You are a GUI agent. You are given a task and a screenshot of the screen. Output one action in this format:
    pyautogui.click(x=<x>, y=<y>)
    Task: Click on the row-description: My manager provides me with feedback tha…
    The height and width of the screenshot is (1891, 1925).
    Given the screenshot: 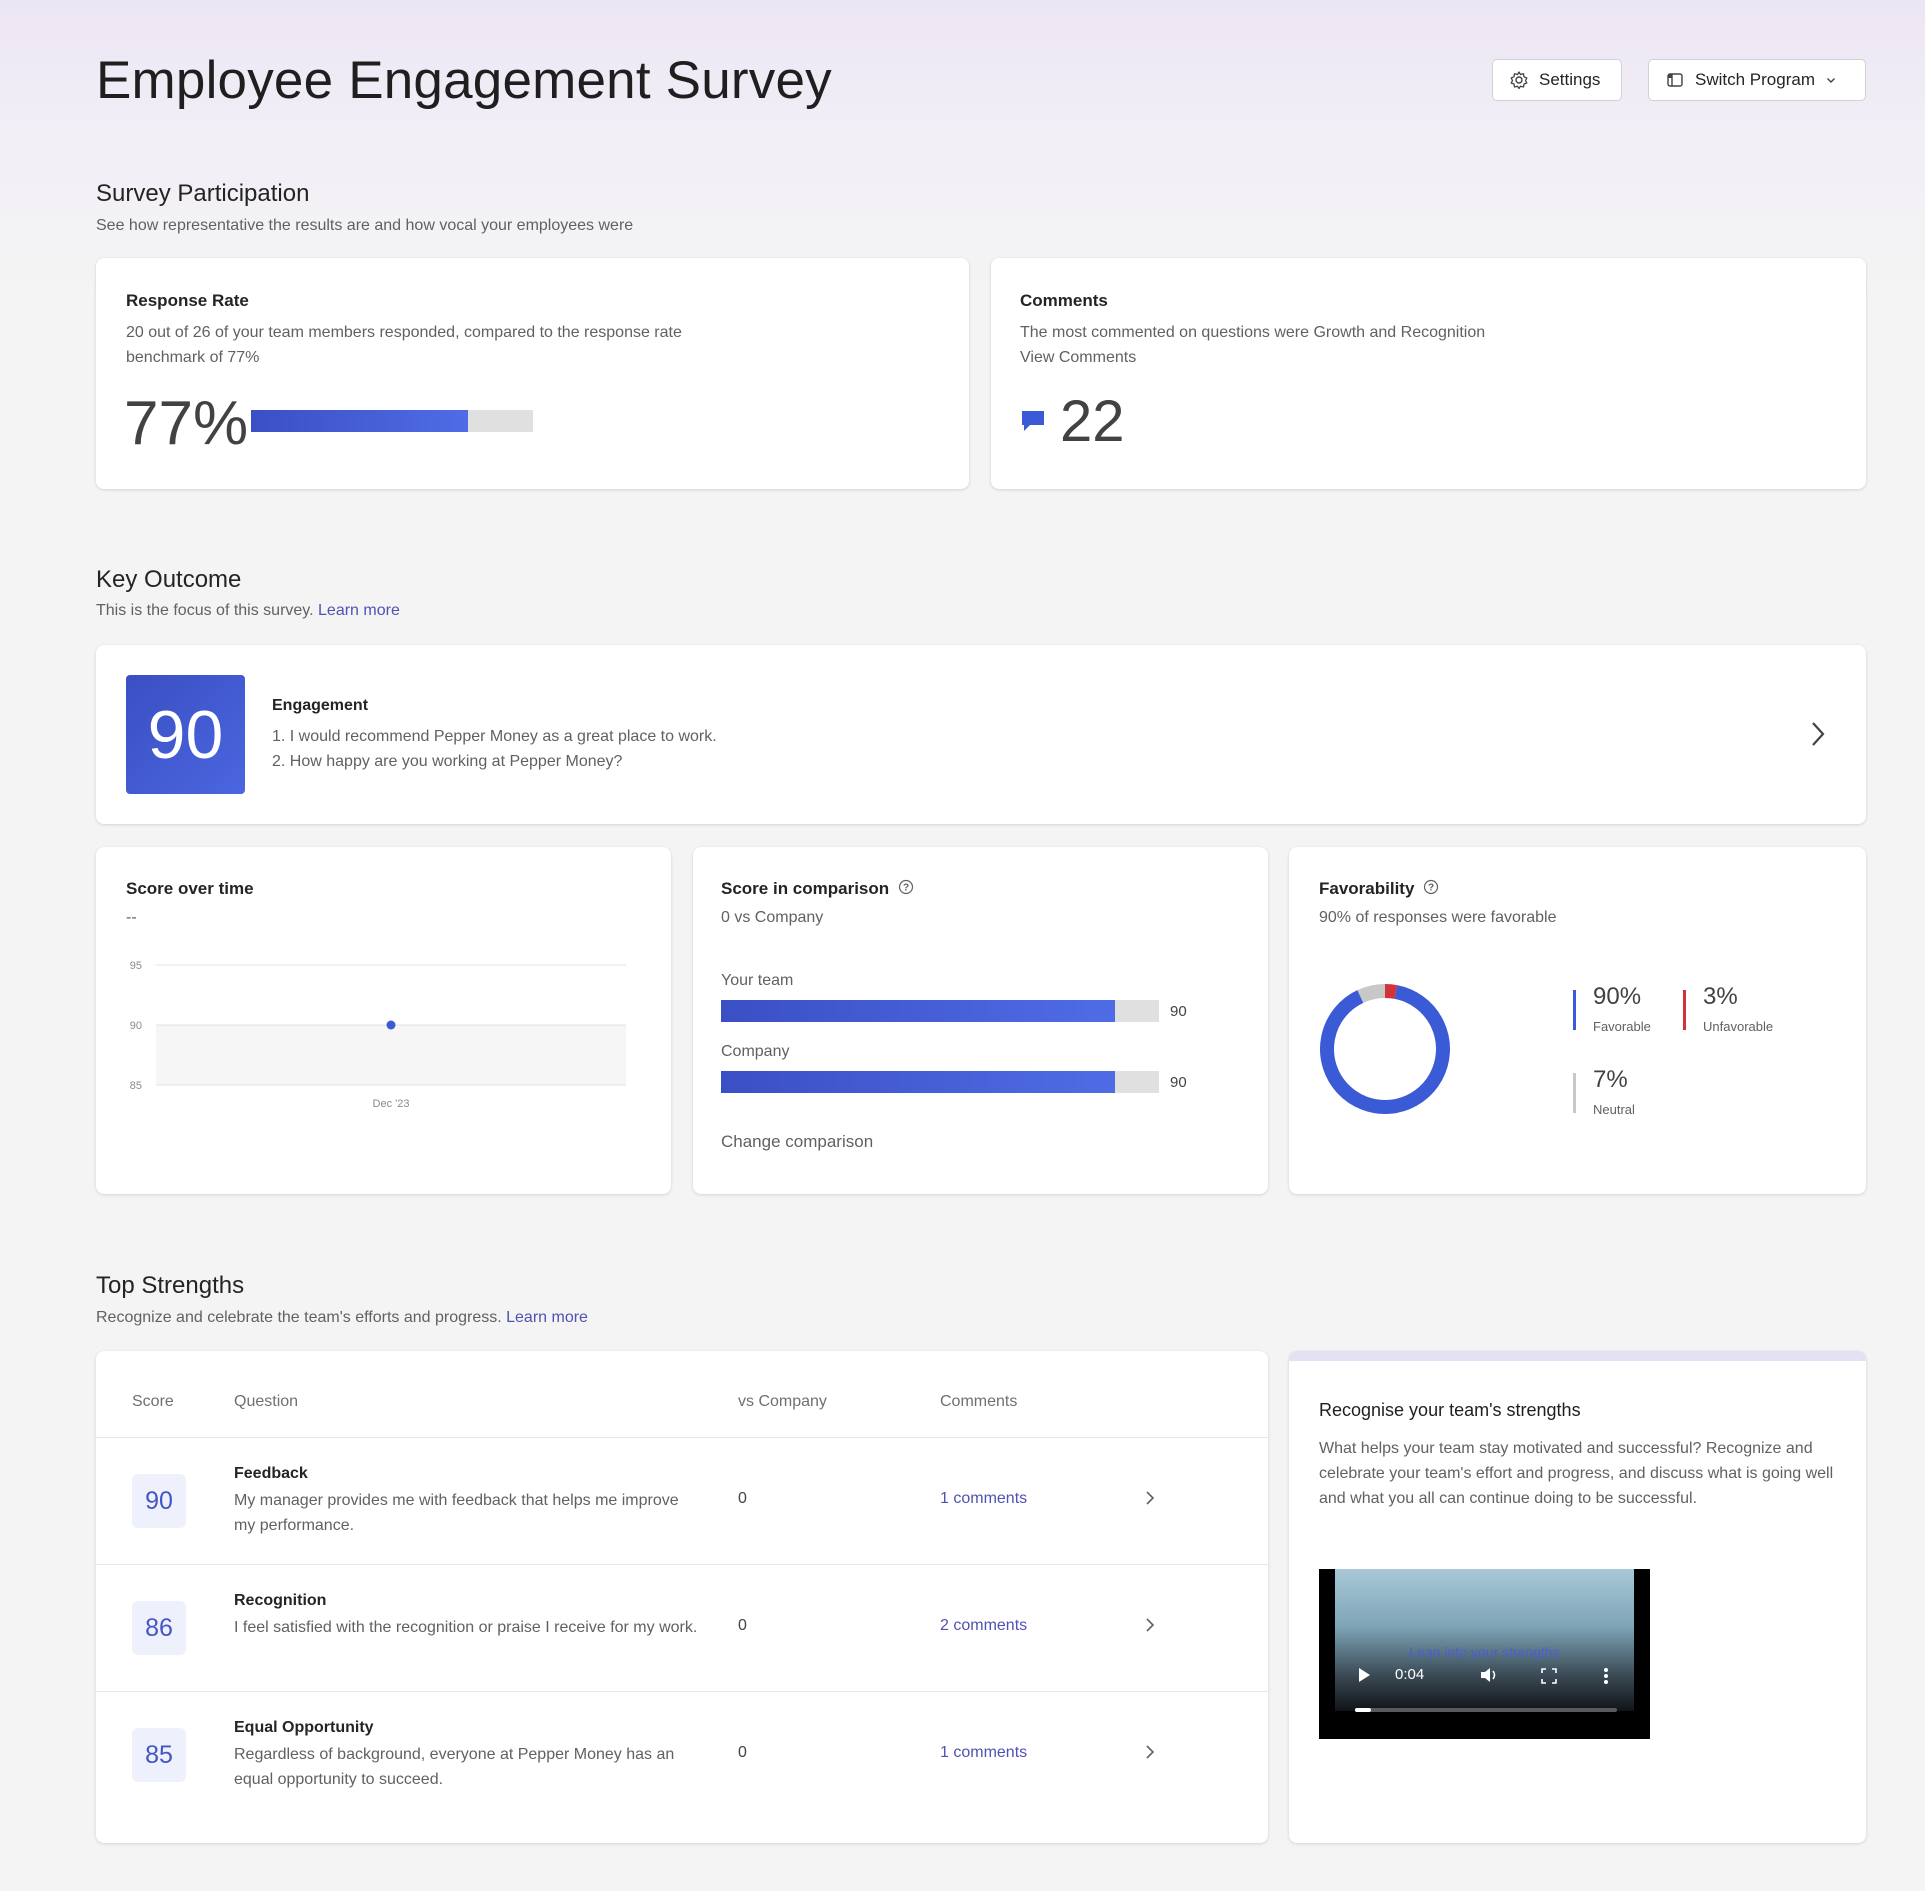 What is the action you would take?
    pyautogui.click(x=456, y=1513)
    